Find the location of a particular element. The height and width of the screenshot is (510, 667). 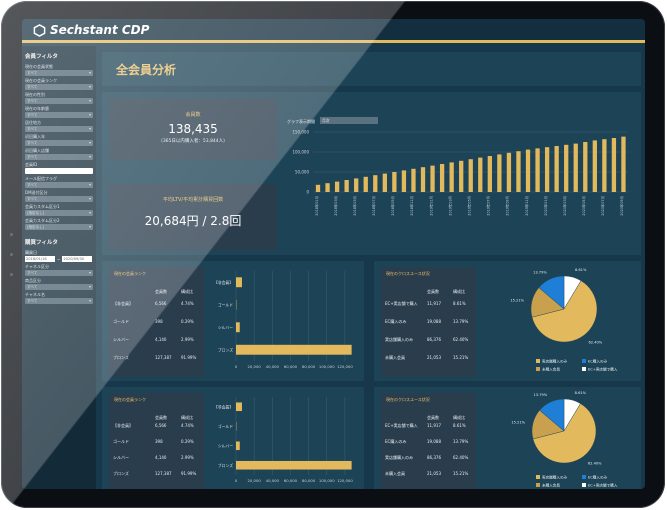

table-cell: 91.99% is located at coordinates (189, 357).